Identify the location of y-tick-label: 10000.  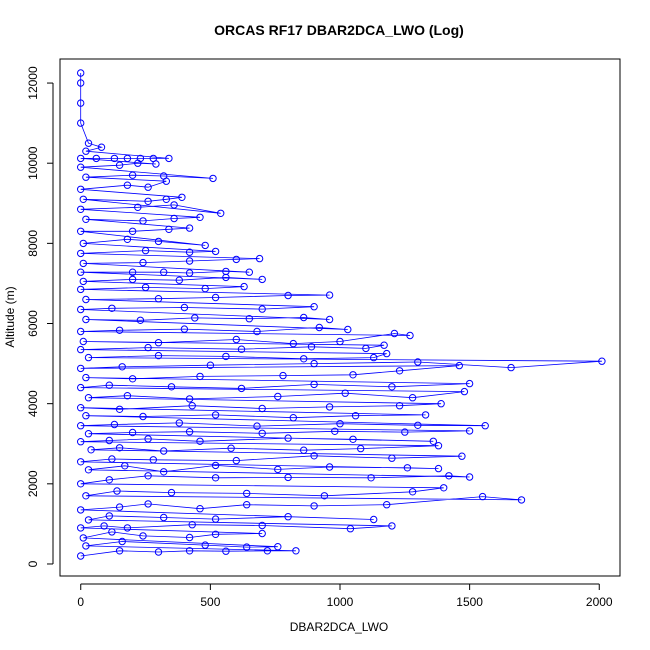
(33, 163).